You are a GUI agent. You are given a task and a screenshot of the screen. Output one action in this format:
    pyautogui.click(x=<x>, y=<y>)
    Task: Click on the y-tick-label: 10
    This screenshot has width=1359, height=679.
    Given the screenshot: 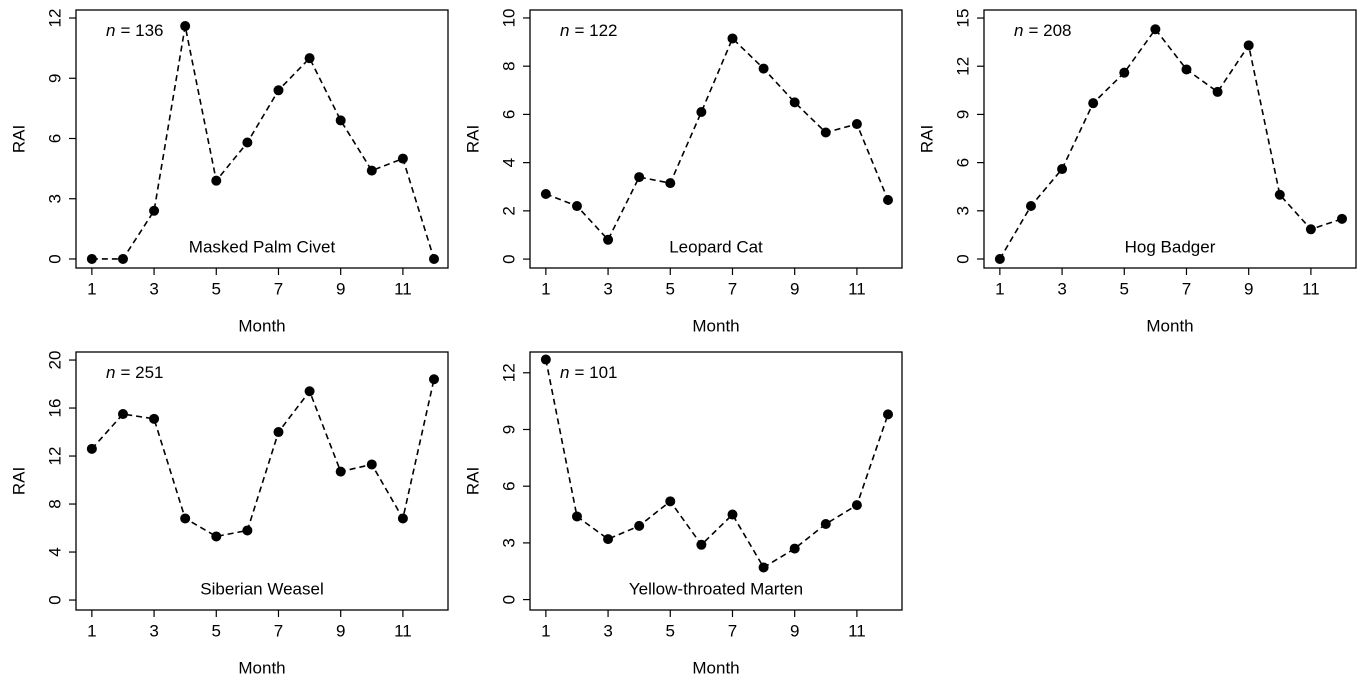 What is the action you would take?
    pyautogui.click(x=508, y=17)
    